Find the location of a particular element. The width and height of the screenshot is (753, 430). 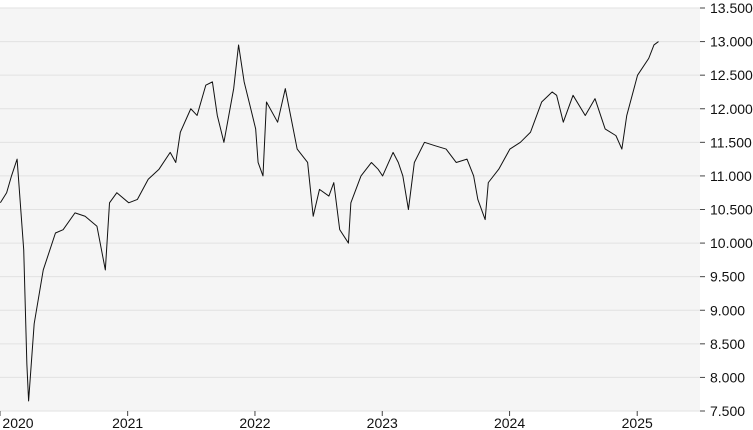

y-tick-label: 9.000 is located at coordinates (727, 310).